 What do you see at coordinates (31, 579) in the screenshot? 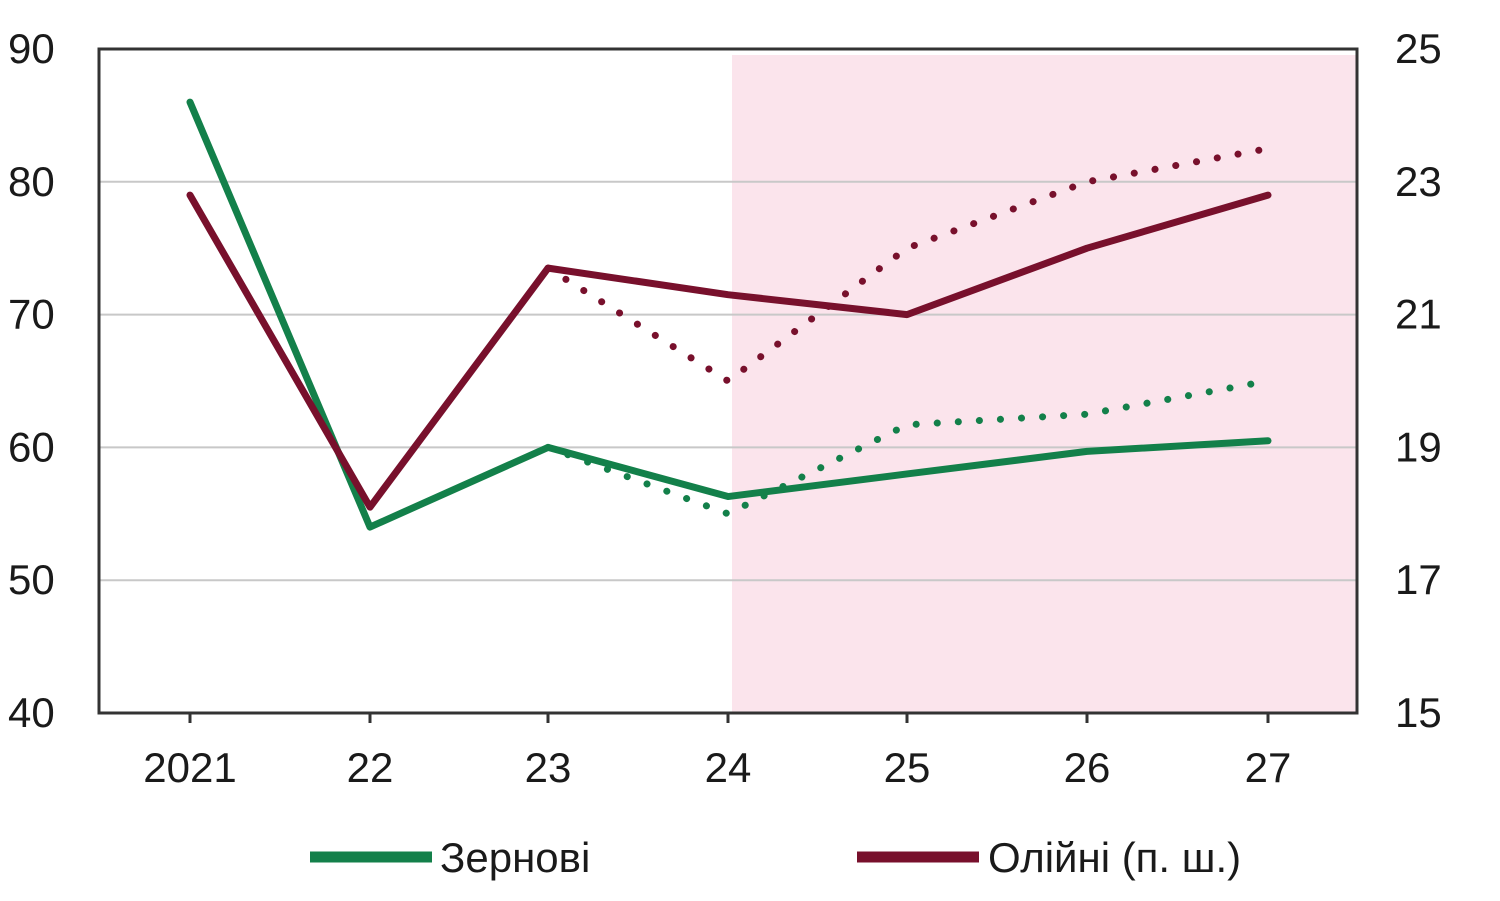
I see `left-axis-tick-label: 50` at bounding box center [31, 579].